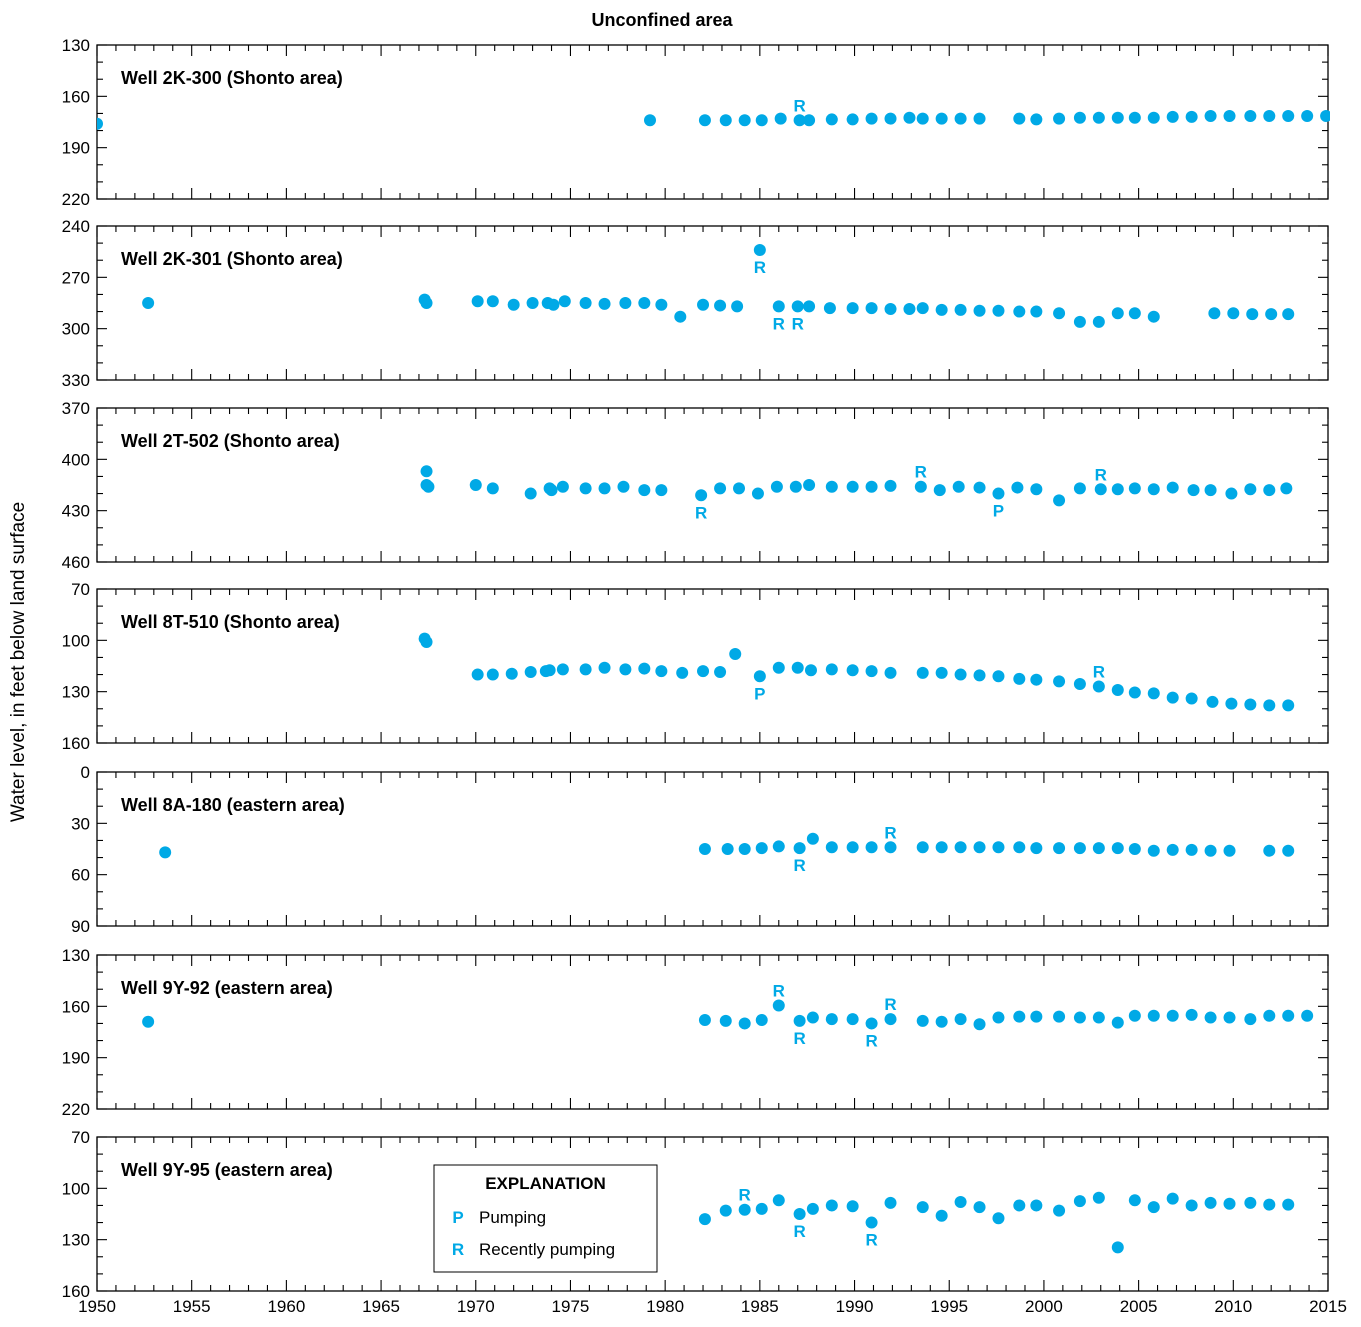 This screenshot has height=1327, width=1361. I want to click on y-tick-label: 160, so click(76, 1006).